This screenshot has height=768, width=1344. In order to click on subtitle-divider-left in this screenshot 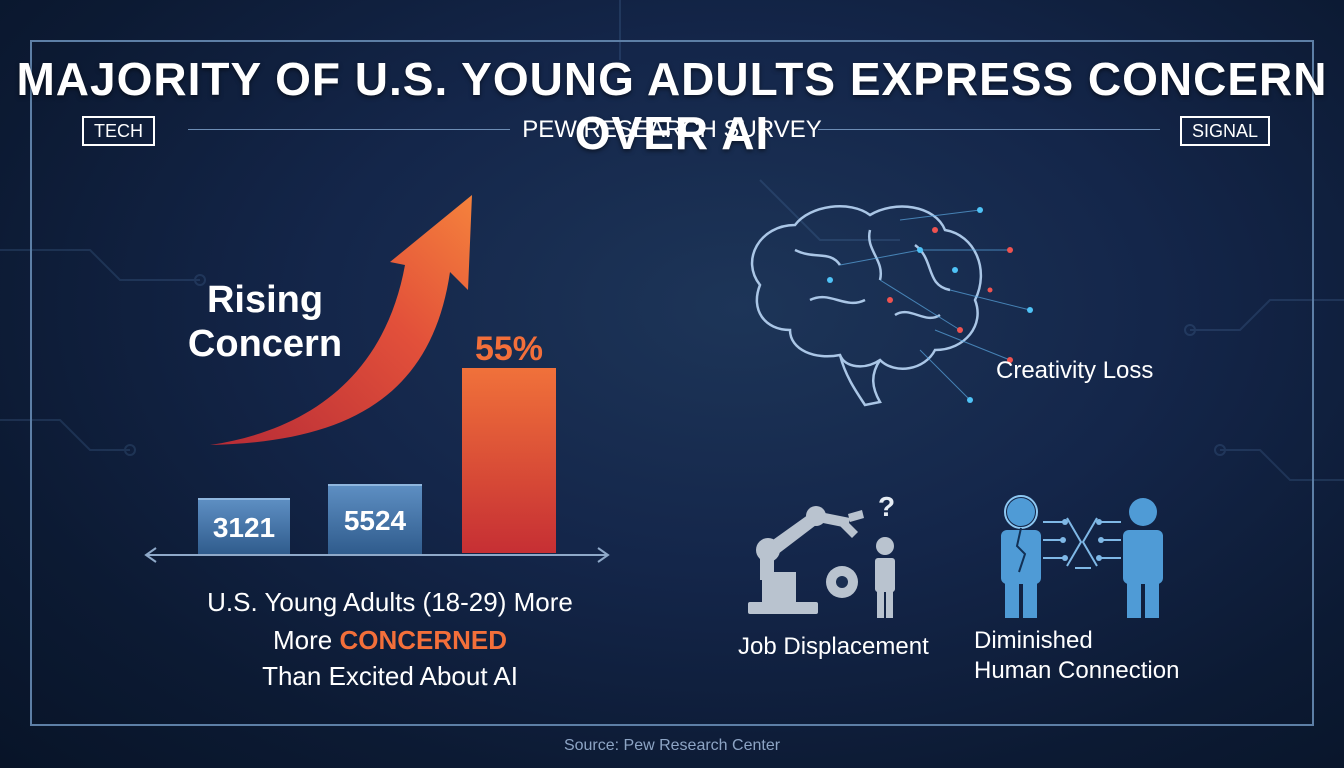, I will do `click(349, 129)`.